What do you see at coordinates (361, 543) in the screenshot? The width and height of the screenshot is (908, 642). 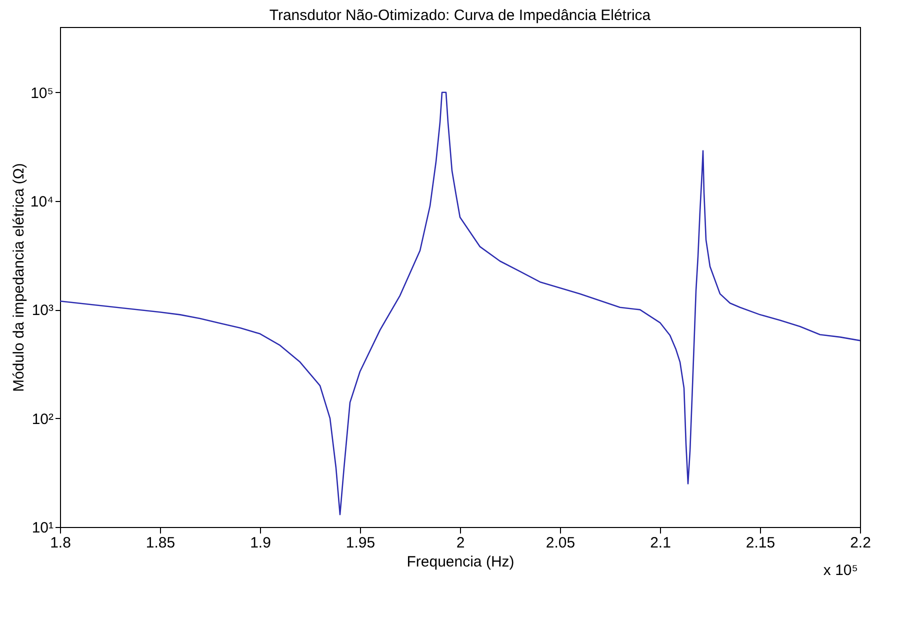 I see `x-tick-label: 1.95` at bounding box center [361, 543].